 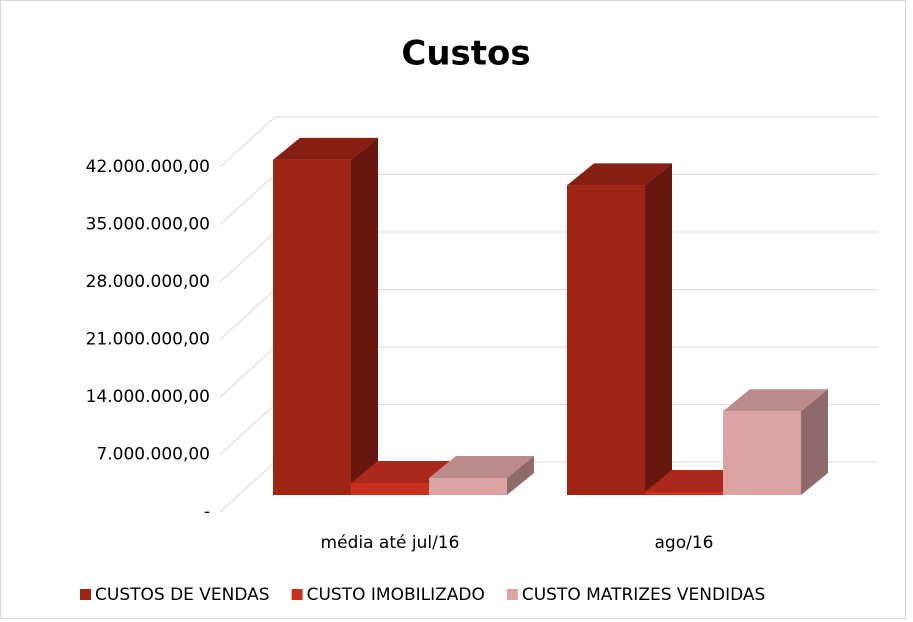 I want to click on x-tick-label: ago/16, so click(x=684, y=543).